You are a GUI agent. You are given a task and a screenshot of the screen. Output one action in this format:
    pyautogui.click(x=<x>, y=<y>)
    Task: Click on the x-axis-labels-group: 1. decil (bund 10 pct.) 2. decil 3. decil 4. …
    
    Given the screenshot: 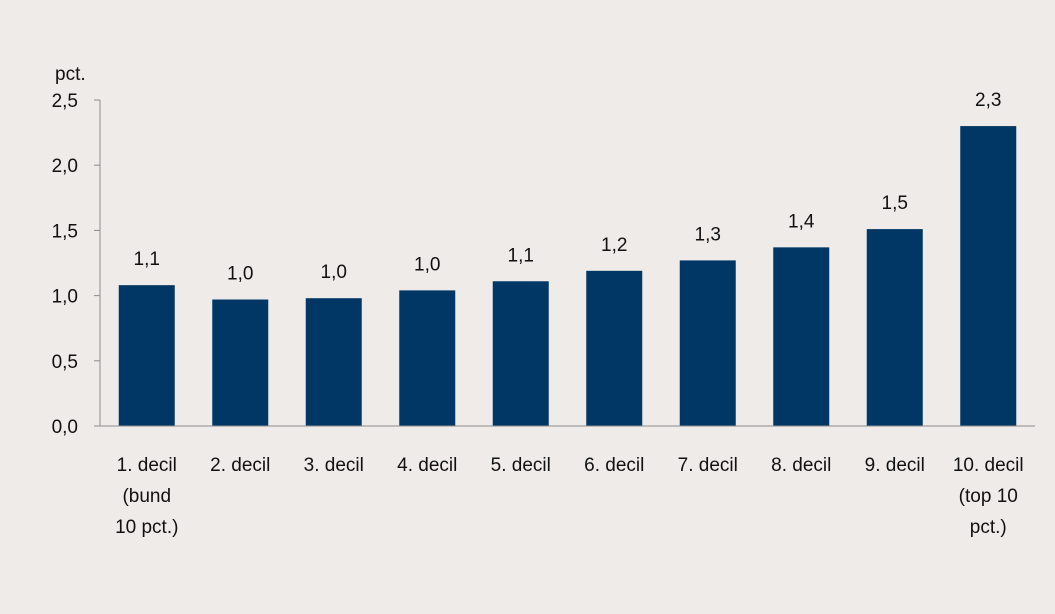 What is the action you would take?
    pyautogui.click(x=569, y=496)
    